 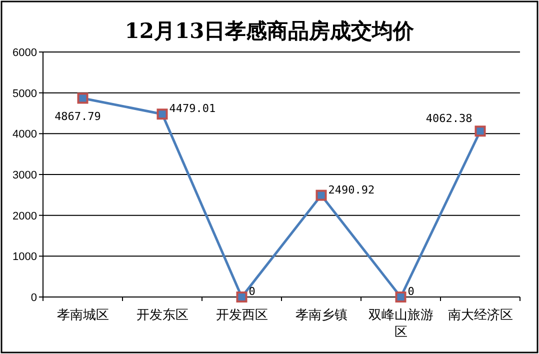 What do you see at coordinates (270, 30) in the screenshot?
I see `chart-title: 12月13日孝感商品房成交均价` at bounding box center [270, 30].